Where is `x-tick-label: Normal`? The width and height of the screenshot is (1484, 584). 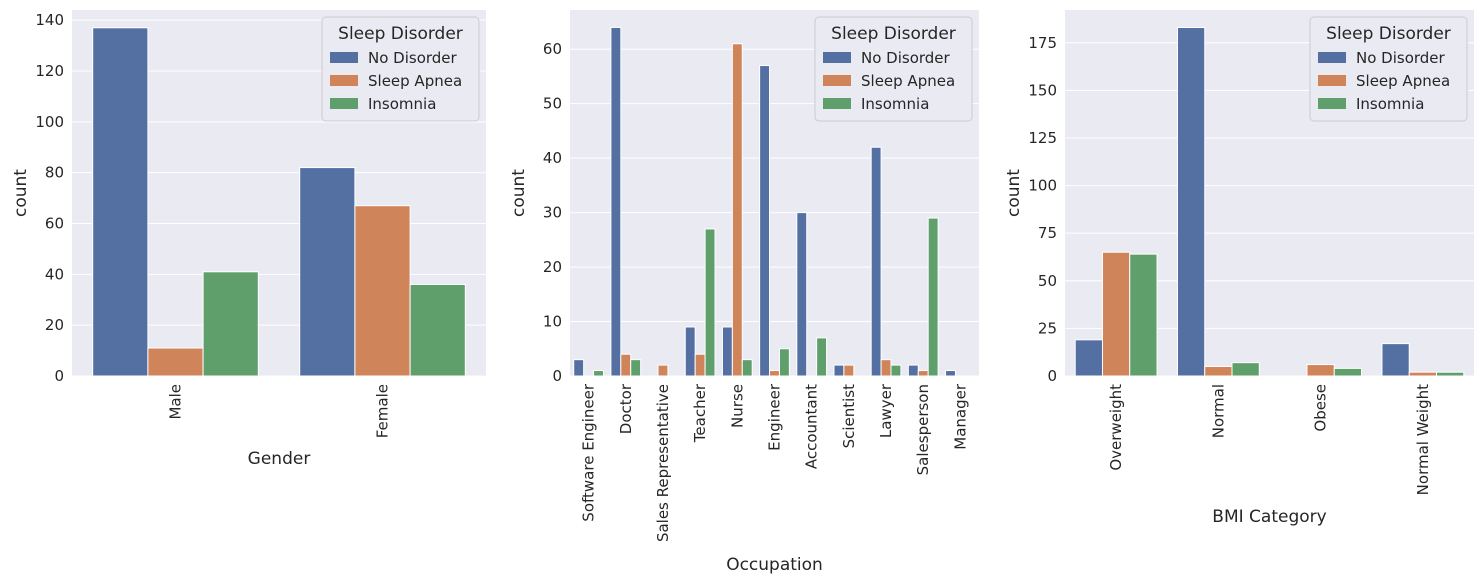
x-tick-label: Normal is located at coordinates (1218, 411).